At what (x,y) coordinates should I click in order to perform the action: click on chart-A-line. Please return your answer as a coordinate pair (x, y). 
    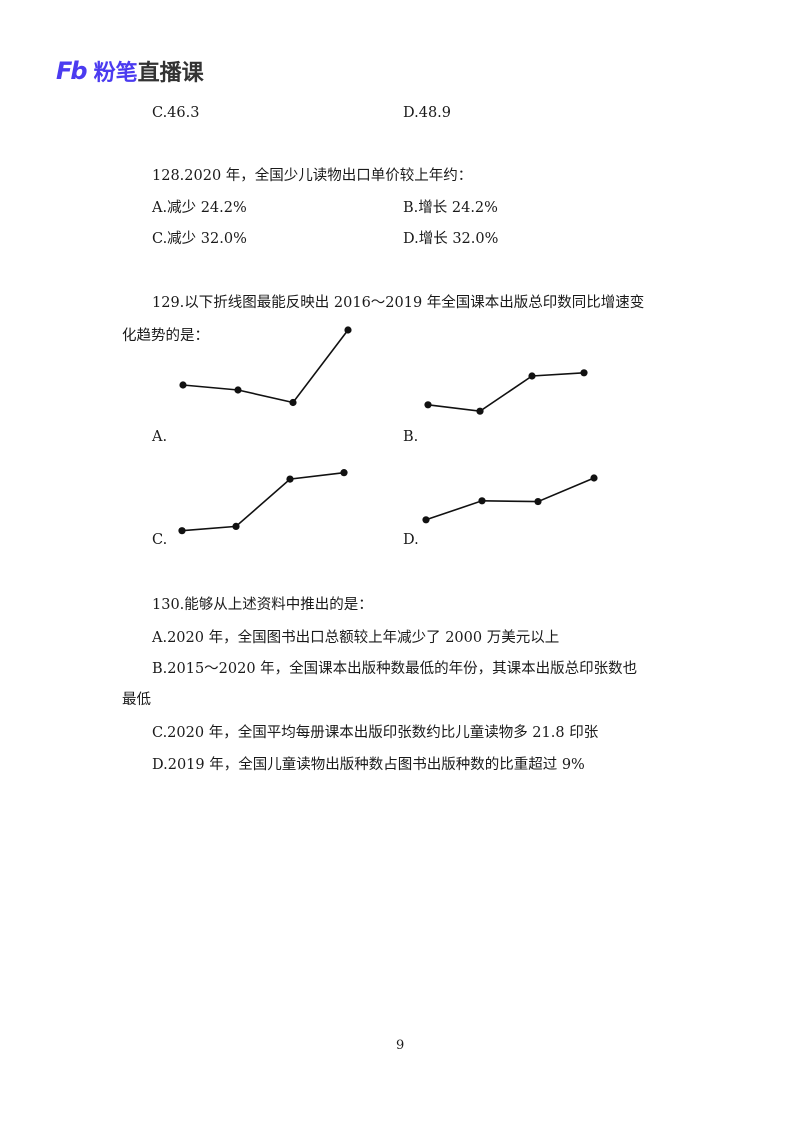
    Looking at the image, I should click on (265, 366).